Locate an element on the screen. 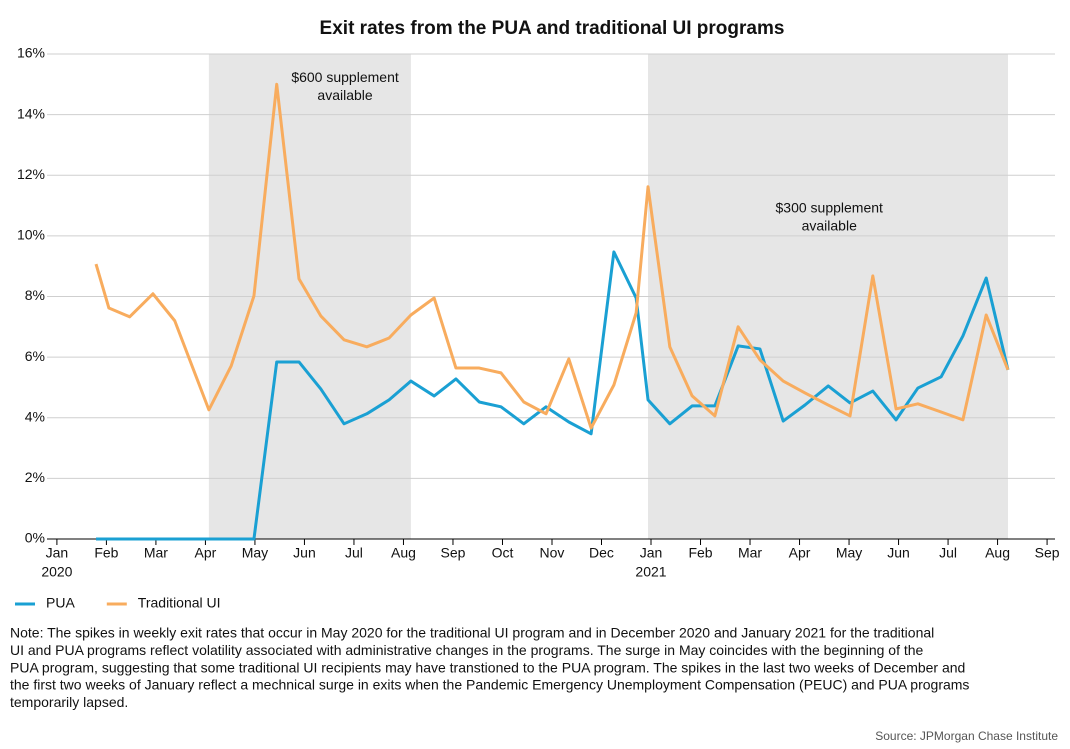  y-tick-label: 8% is located at coordinates (35, 295).